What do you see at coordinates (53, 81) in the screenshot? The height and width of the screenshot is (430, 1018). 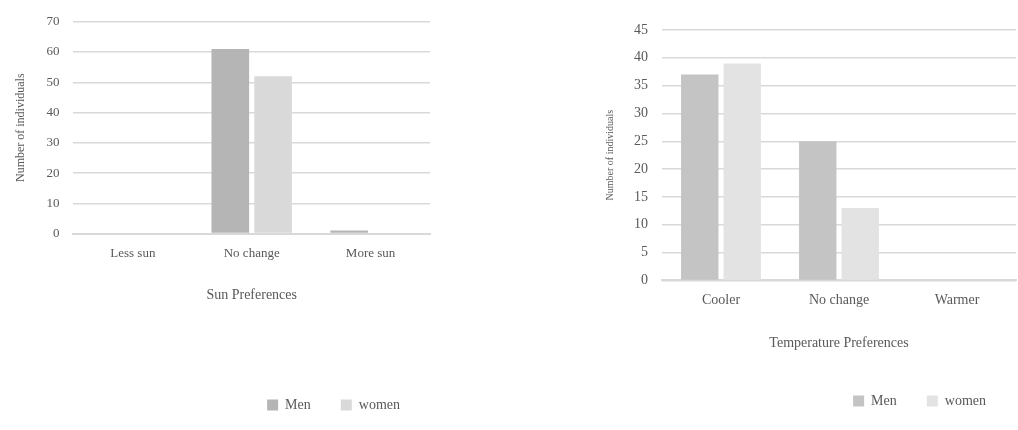 I see `y-tick-label: 50` at bounding box center [53, 81].